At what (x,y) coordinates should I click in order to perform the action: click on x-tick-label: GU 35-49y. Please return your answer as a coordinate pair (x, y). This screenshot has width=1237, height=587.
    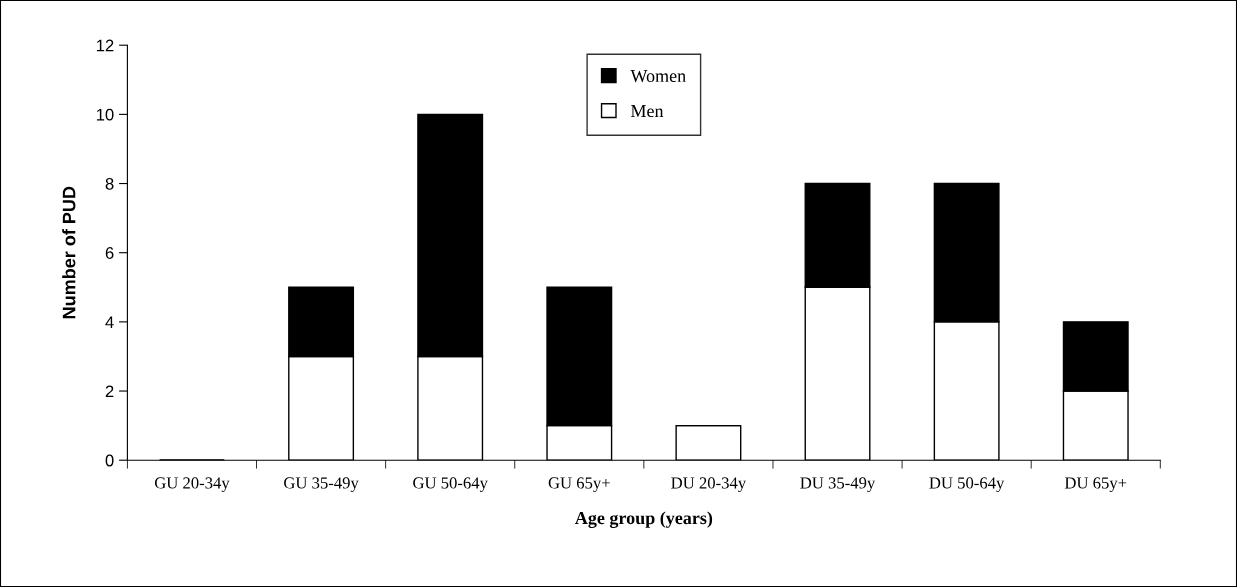
    Looking at the image, I should click on (321, 484).